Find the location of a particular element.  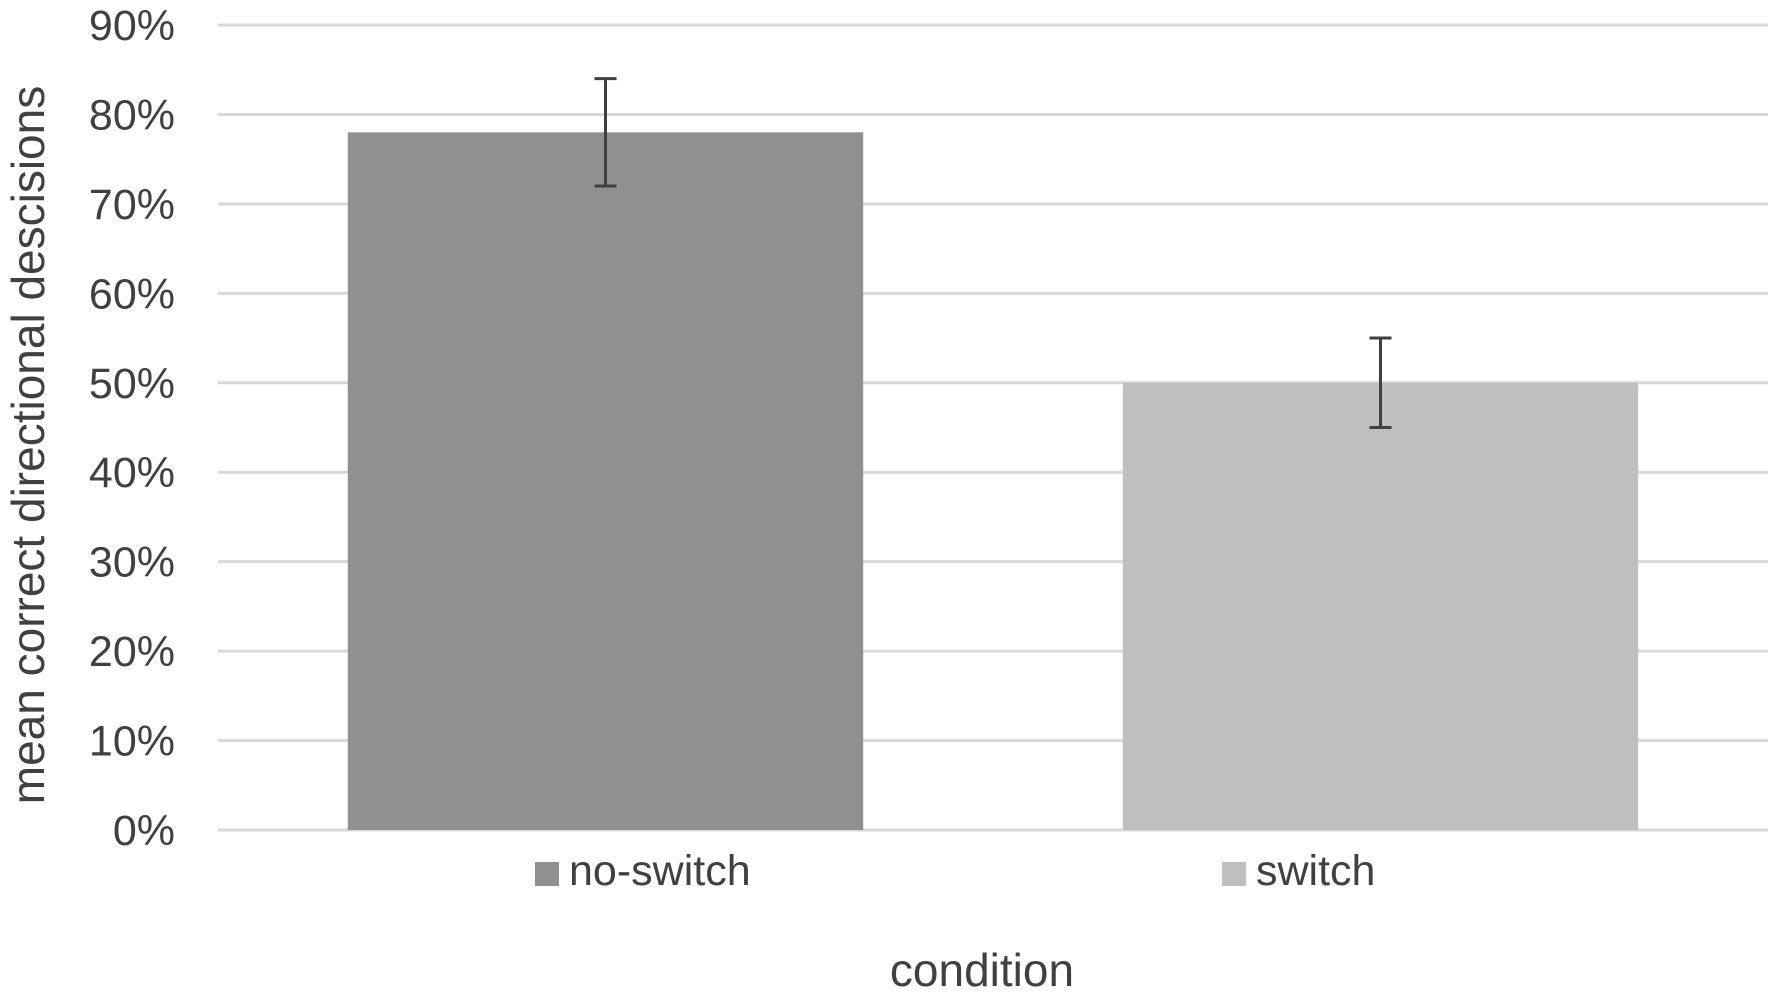

y-tick-label: 80% is located at coordinates (132, 115).